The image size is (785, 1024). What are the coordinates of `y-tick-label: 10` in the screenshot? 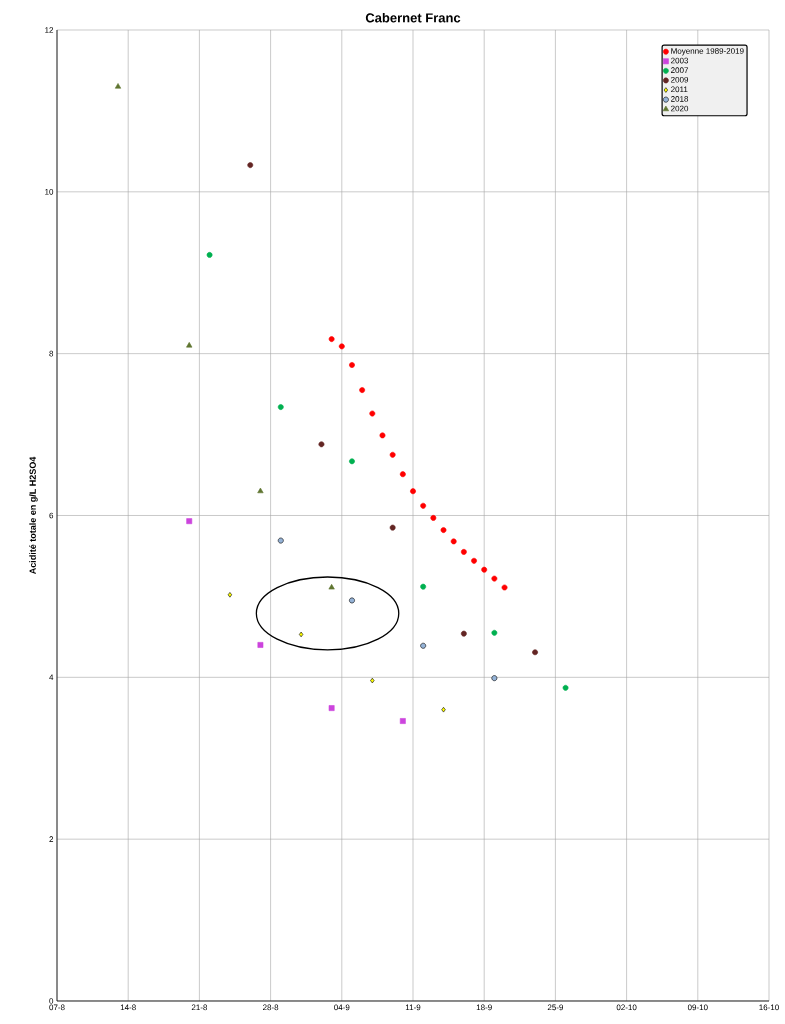 It's located at (49, 191).